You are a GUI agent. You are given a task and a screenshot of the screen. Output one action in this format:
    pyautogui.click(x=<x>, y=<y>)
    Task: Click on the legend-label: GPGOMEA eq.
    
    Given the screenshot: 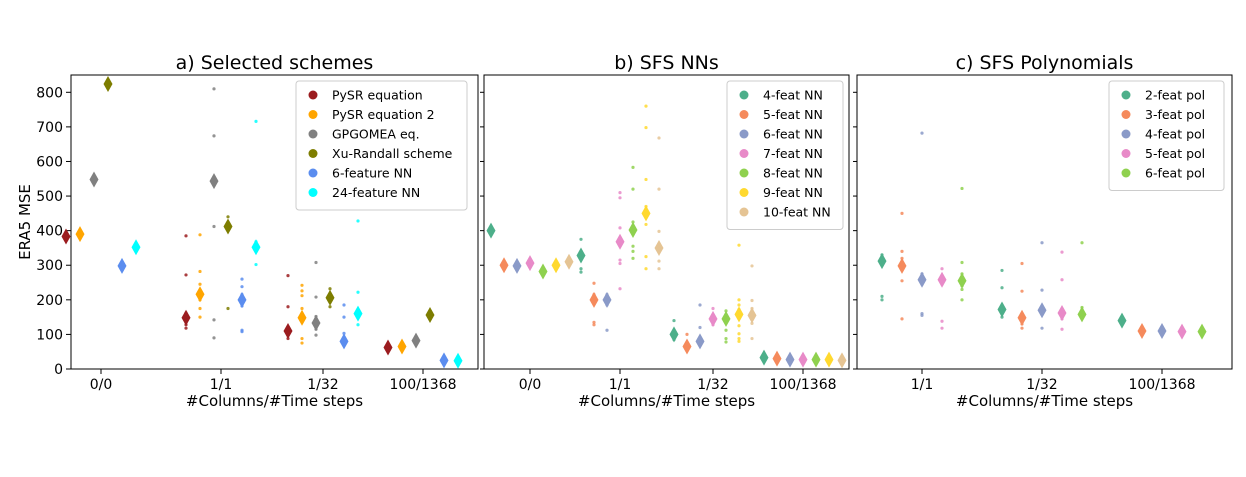 What is the action you would take?
    pyautogui.click(x=376, y=134)
    